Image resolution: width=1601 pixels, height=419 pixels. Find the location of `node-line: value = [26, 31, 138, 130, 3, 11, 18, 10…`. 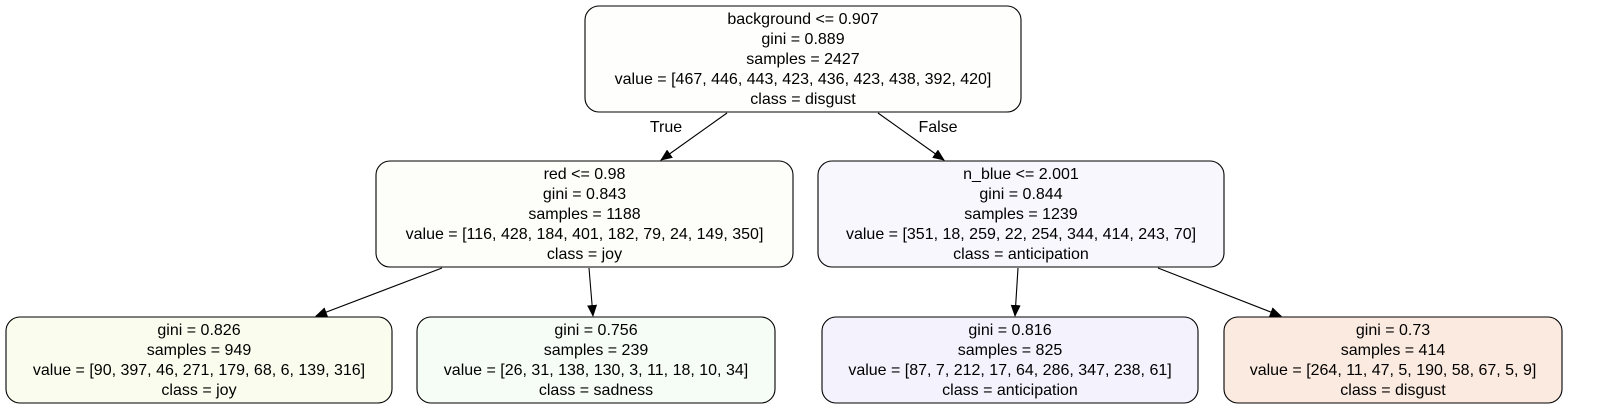

node-line: value = [26, 31, 138, 130, 3, 11, 18, 10… is located at coordinates (596, 370).